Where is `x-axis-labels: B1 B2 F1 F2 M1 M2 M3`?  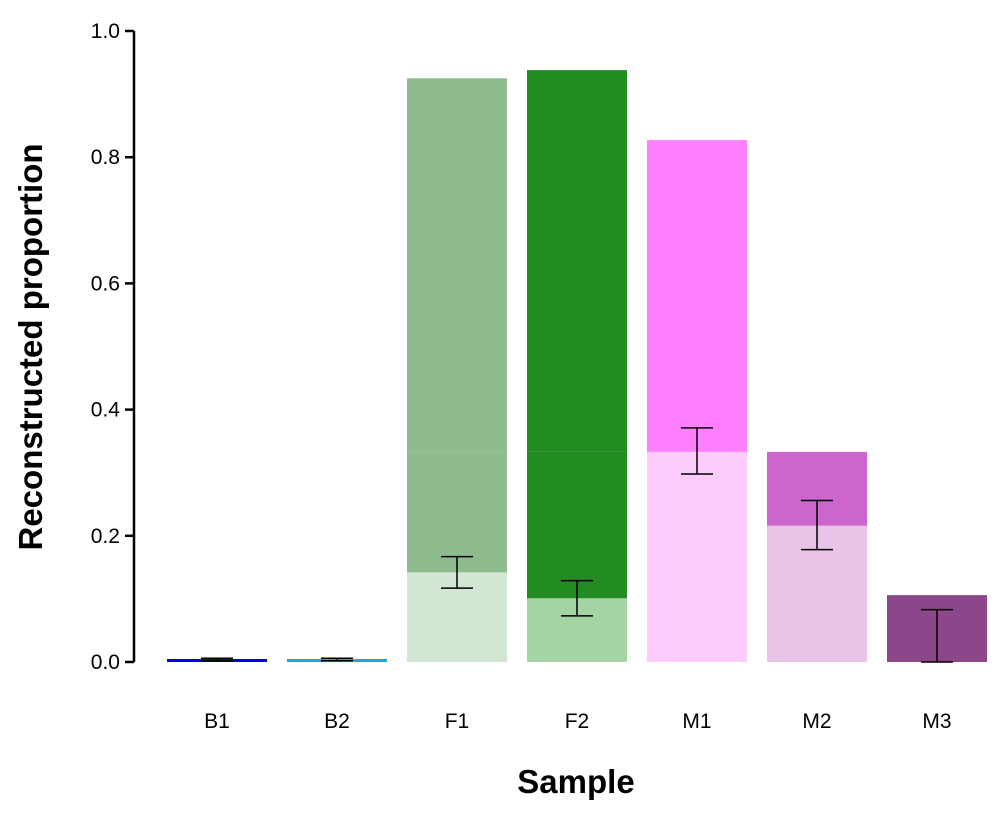 x-axis-labels: B1 B2 F1 F2 M1 M2 M3 is located at coordinates (577, 721).